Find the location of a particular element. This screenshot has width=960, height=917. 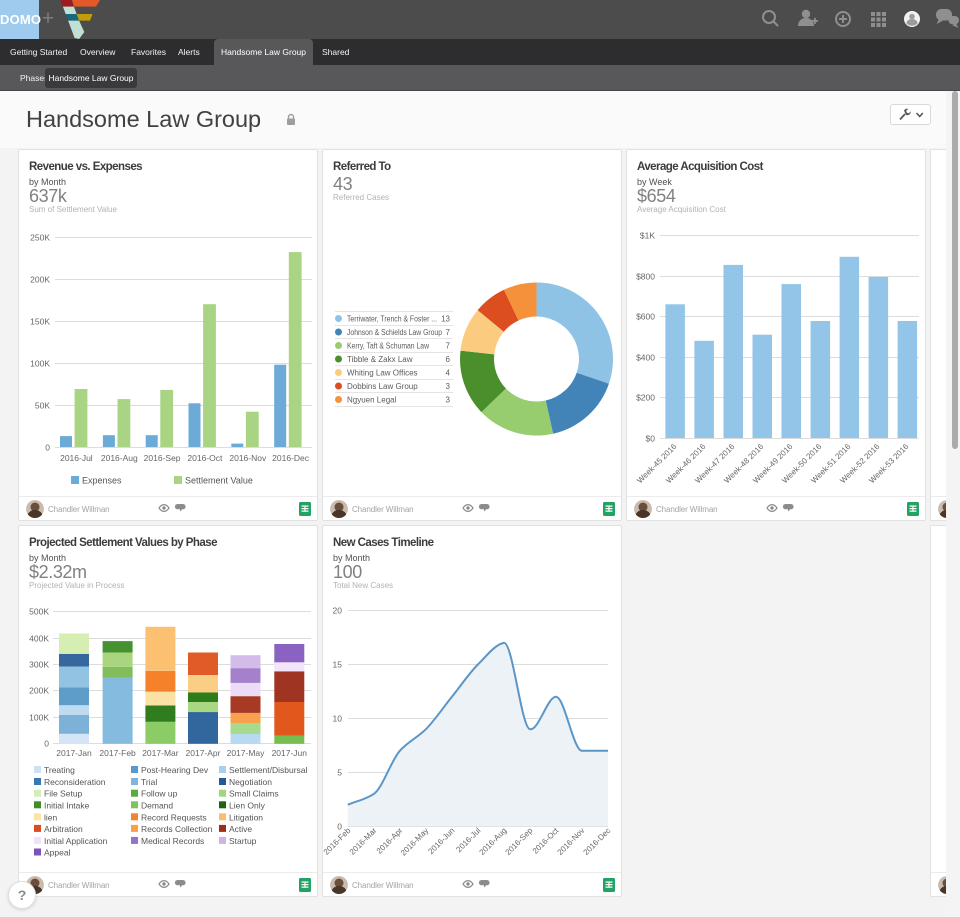

svg-text: Litigation is located at coordinates (246, 817).